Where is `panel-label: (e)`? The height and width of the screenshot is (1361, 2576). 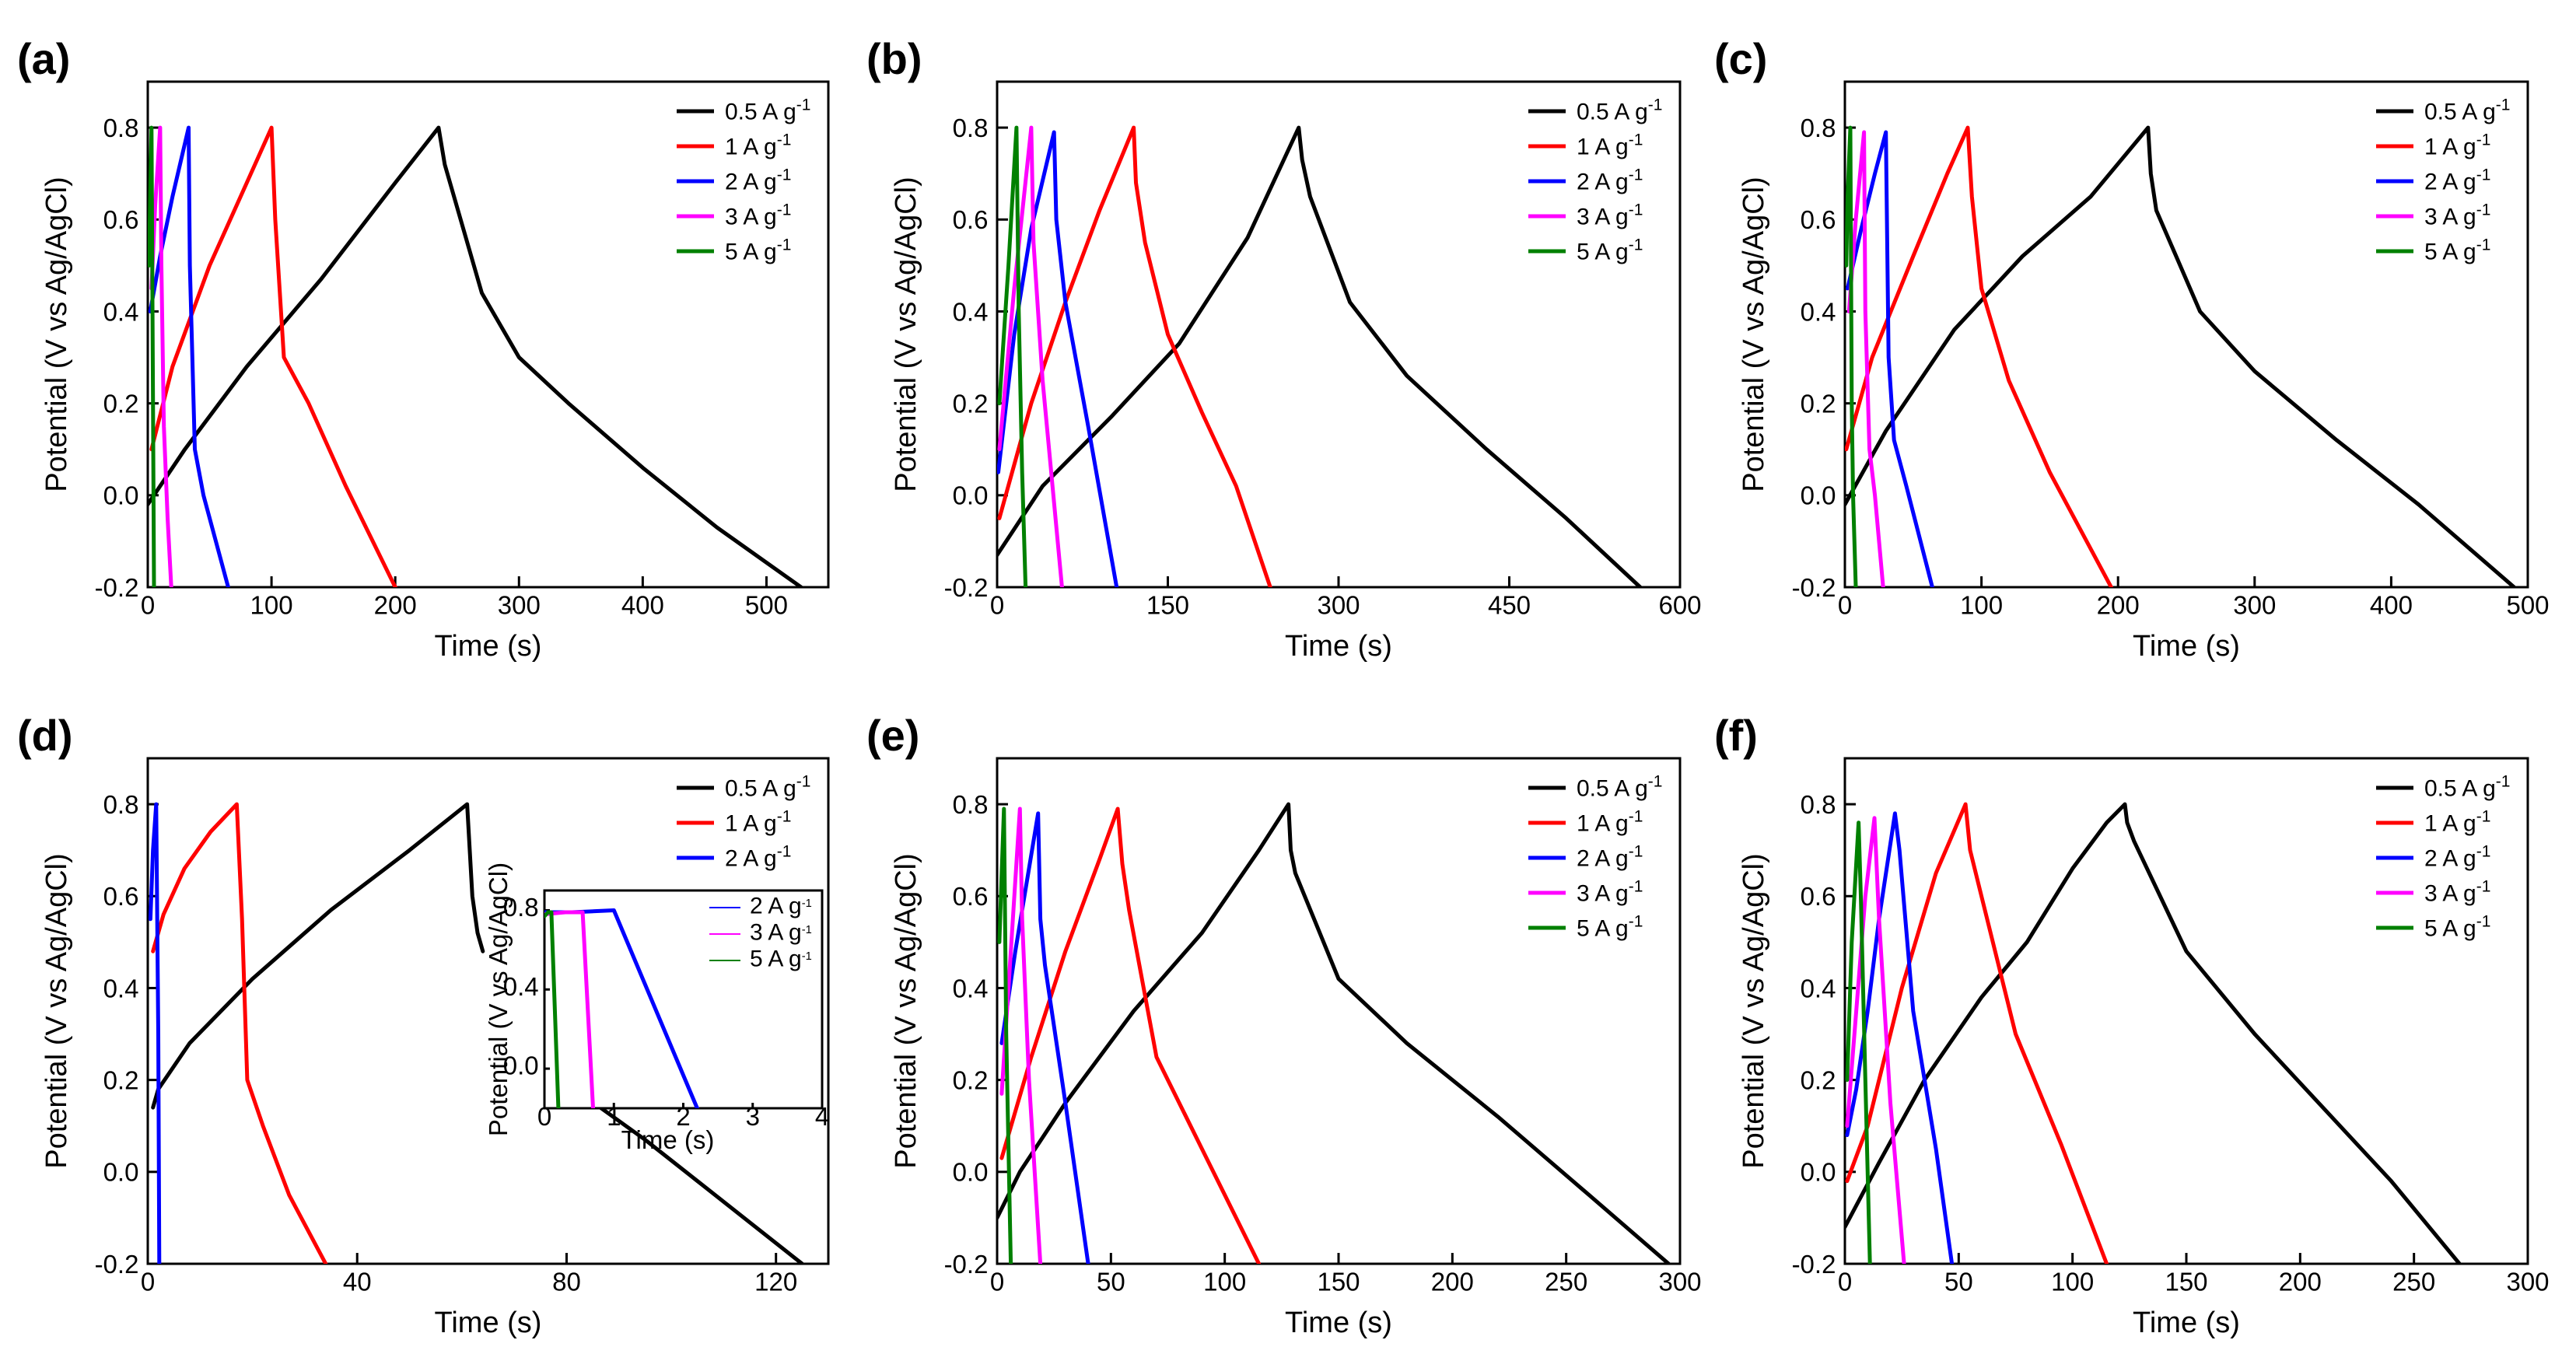
panel-label: (e) is located at coordinates (892, 736).